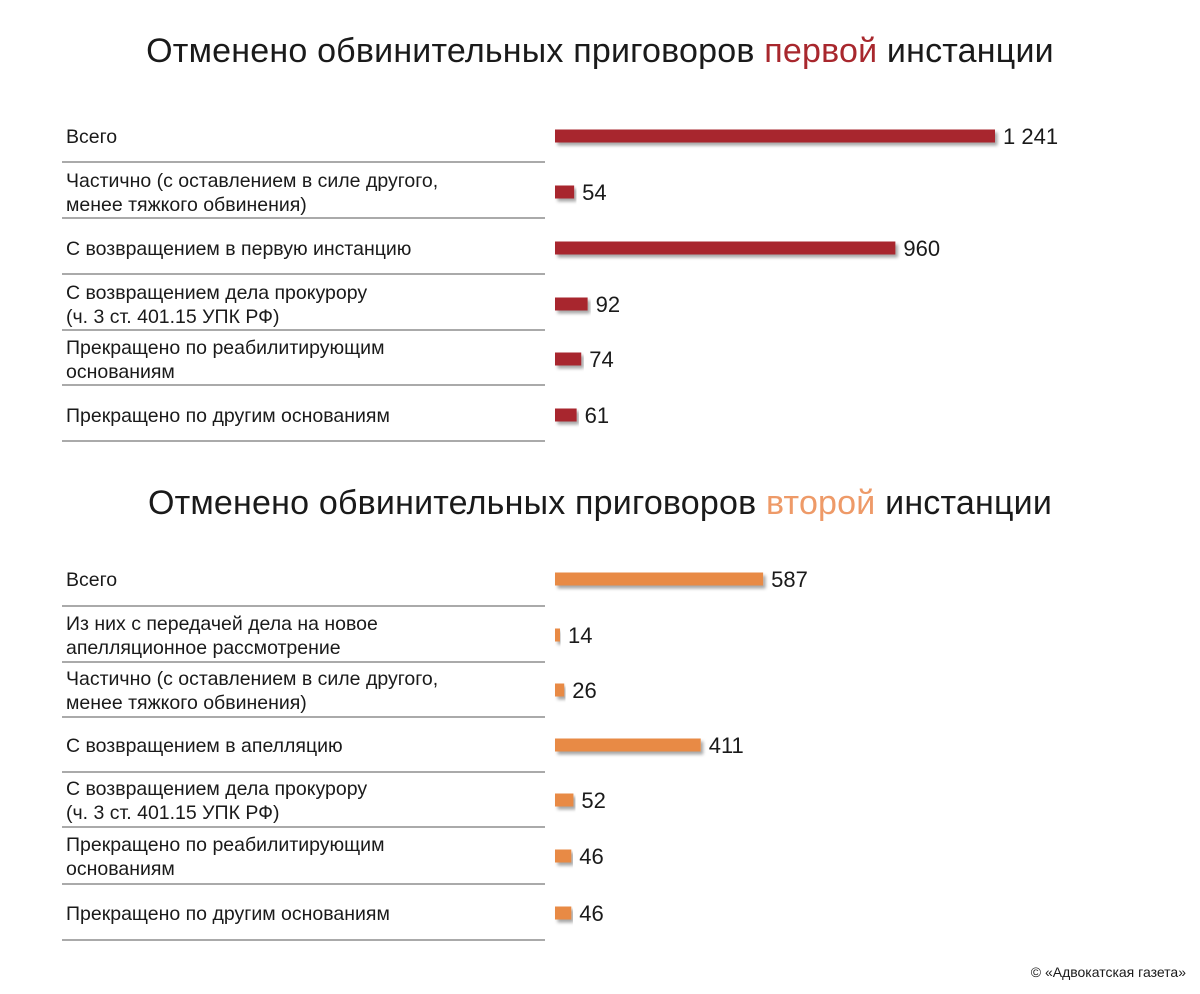 The width and height of the screenshot is (1200, 994). What do you see at coordinates (204, 746) in the screenshot?
I see `category-label: С возвращением в апелляцию` at bounding box center [204, 746].